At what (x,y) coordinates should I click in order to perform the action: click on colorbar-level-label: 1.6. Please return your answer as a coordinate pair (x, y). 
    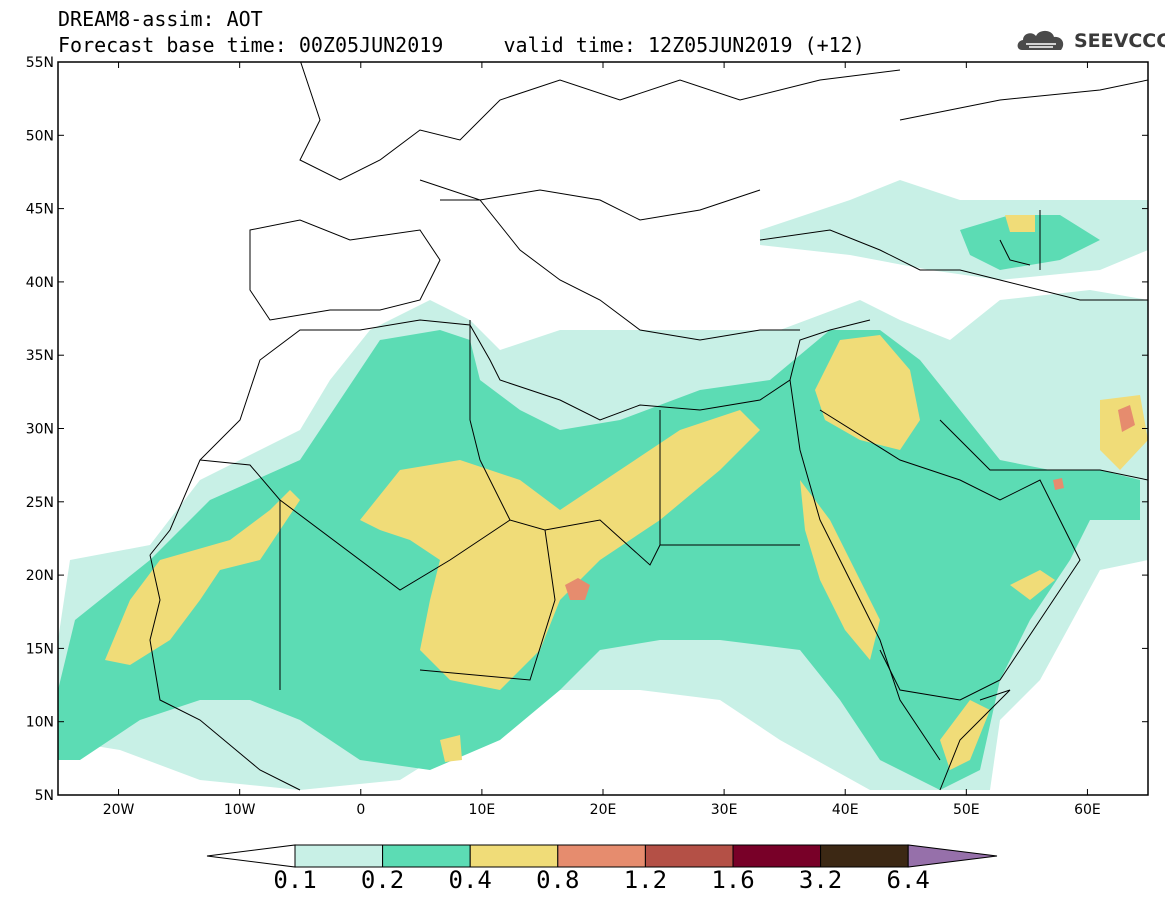
    Looking at the image, I should click on (733, 880).